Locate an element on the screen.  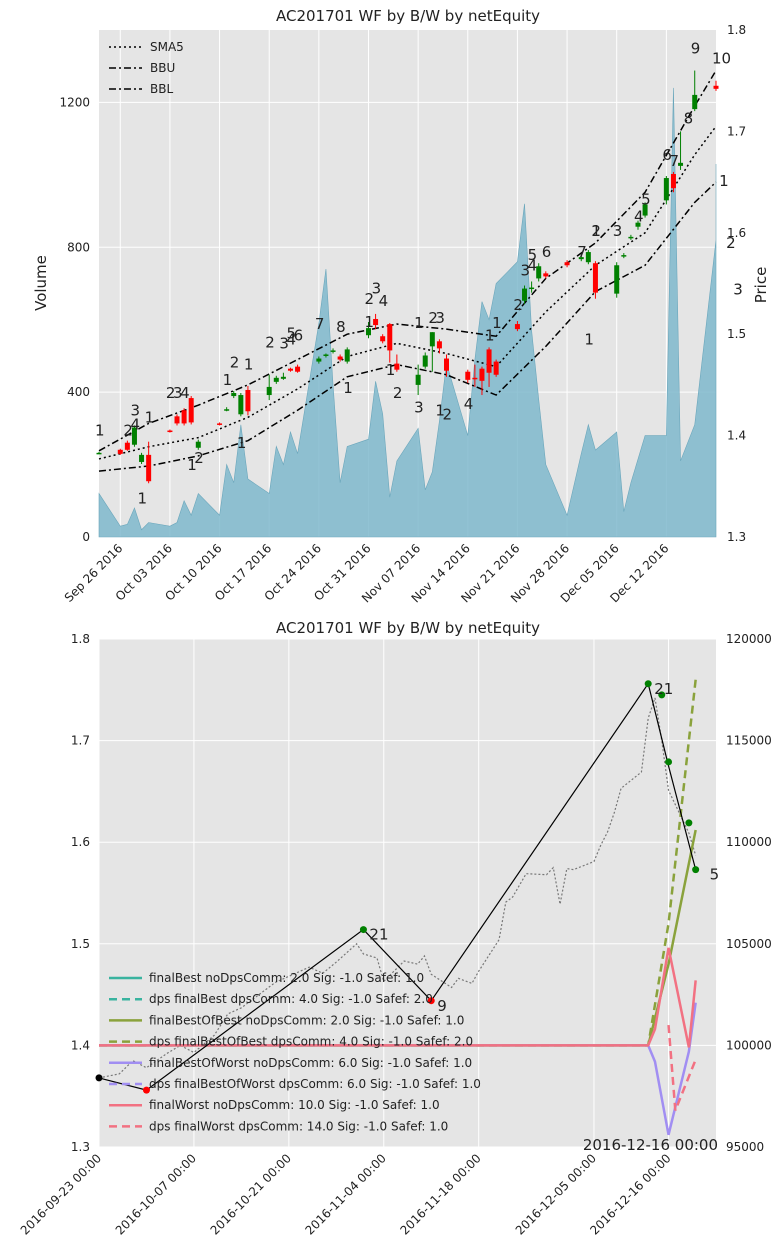
candle-annotation: 10 is located at coordinates (721, 58).